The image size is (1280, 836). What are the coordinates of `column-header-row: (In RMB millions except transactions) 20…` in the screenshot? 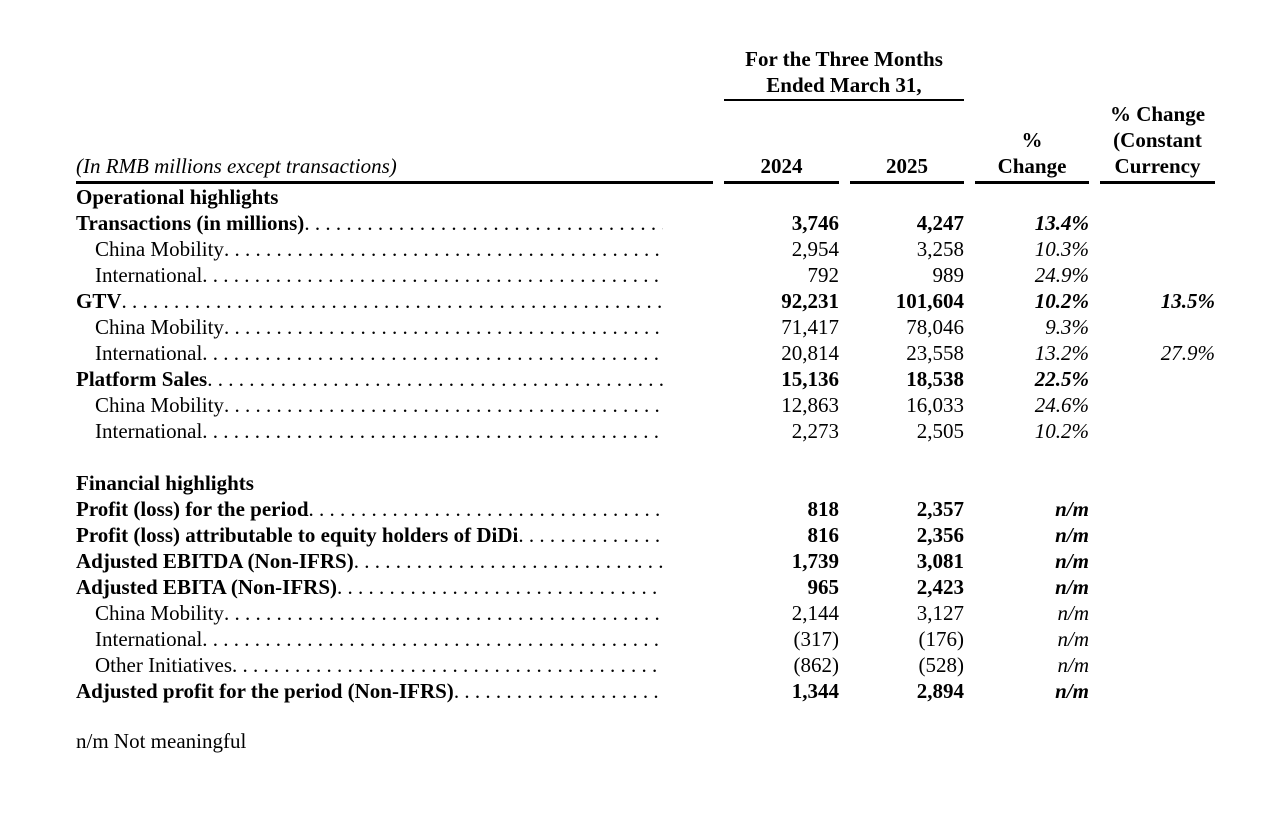 It's located at (645, 142).